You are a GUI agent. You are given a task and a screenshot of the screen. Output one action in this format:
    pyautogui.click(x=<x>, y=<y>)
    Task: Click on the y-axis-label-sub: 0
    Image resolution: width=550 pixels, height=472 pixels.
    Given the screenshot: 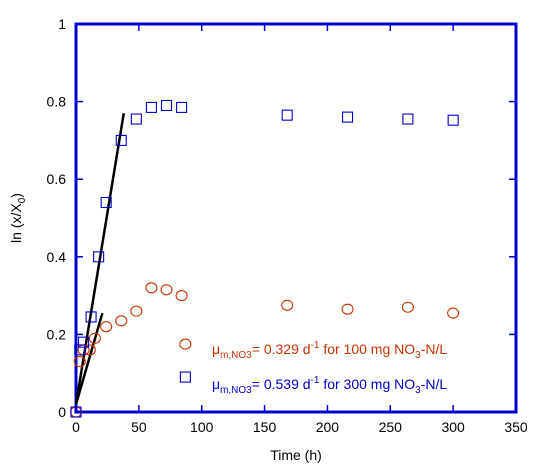 What is the action you would take?
    pyautogui.click(x=22, y=200)
    